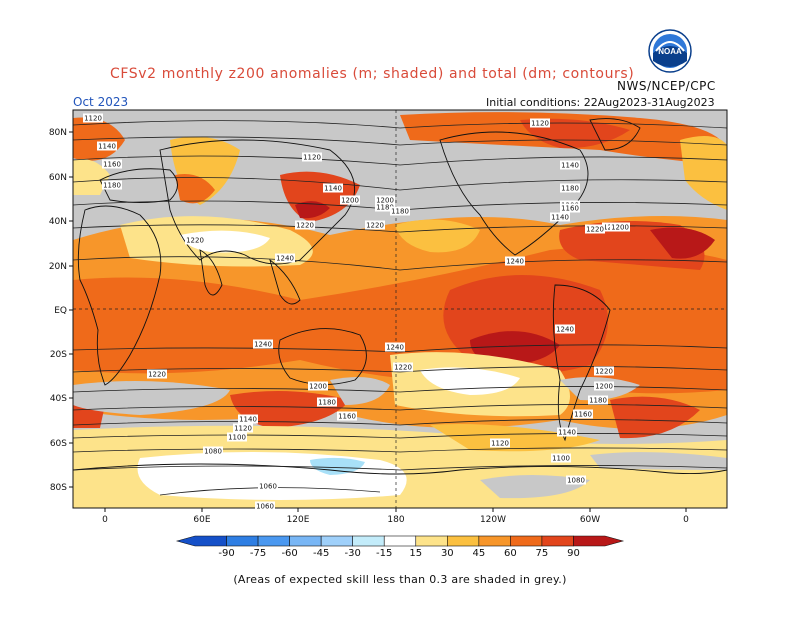 Image resolution: width=800 pixels, height=618 pixels. What do you see at coordinates (312, 210) in the screenshot?
I see `n-pacific-dark-red` at bounding box center [312, 210].